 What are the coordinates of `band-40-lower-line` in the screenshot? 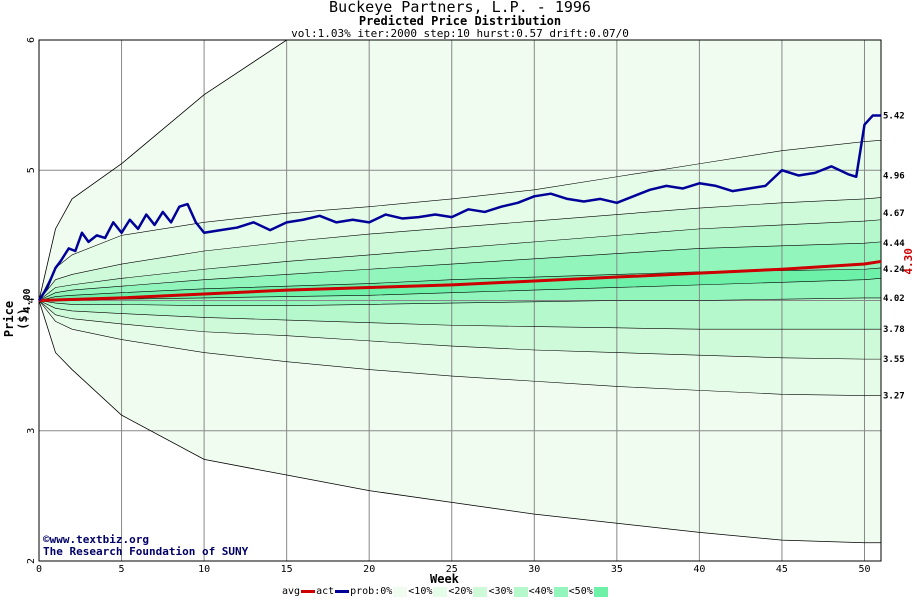 It's located at (459, 302).